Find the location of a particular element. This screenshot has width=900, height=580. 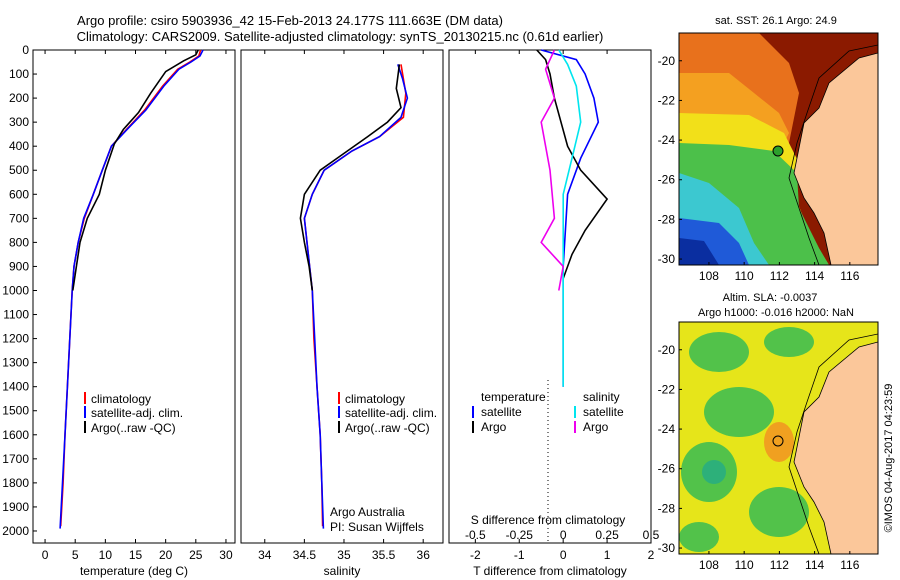

salinity-x-label: salinity is located at coordinates (342, 571).